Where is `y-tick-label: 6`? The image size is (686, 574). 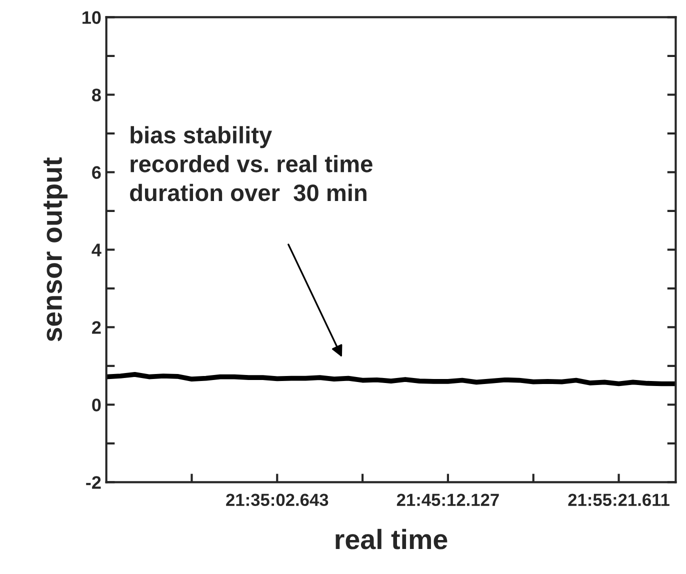 y-tick-label: 6 is located at coordinates (96, 172).